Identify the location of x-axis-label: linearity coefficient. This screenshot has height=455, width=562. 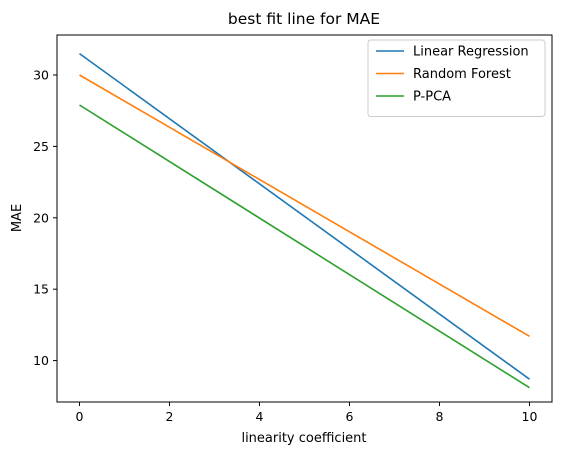
(303, 438).